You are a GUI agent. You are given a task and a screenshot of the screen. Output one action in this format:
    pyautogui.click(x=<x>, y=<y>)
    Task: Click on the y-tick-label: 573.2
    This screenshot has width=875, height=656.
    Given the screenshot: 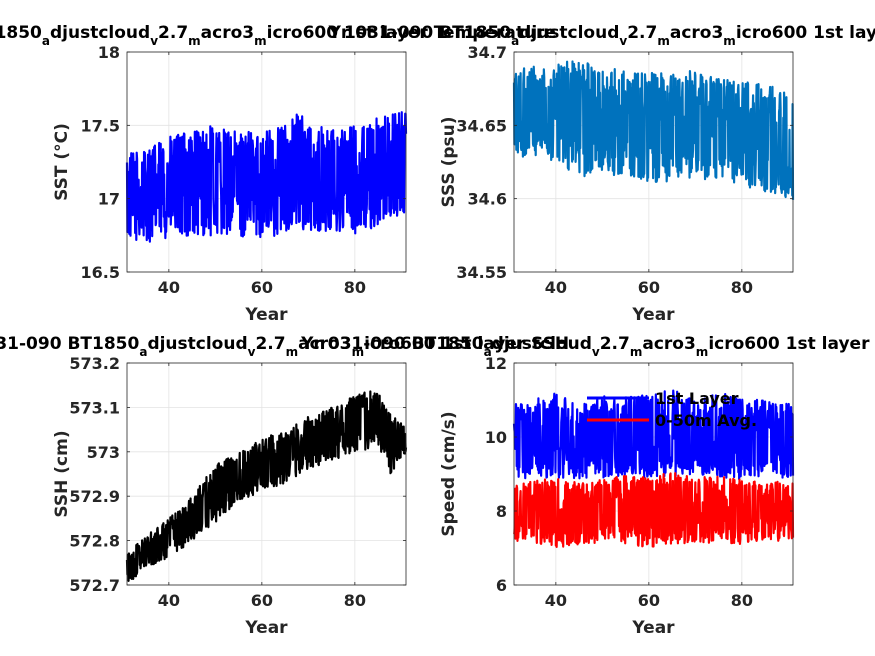 What is the action you would take?
    pyautogui.click(x=94, y=363)
    